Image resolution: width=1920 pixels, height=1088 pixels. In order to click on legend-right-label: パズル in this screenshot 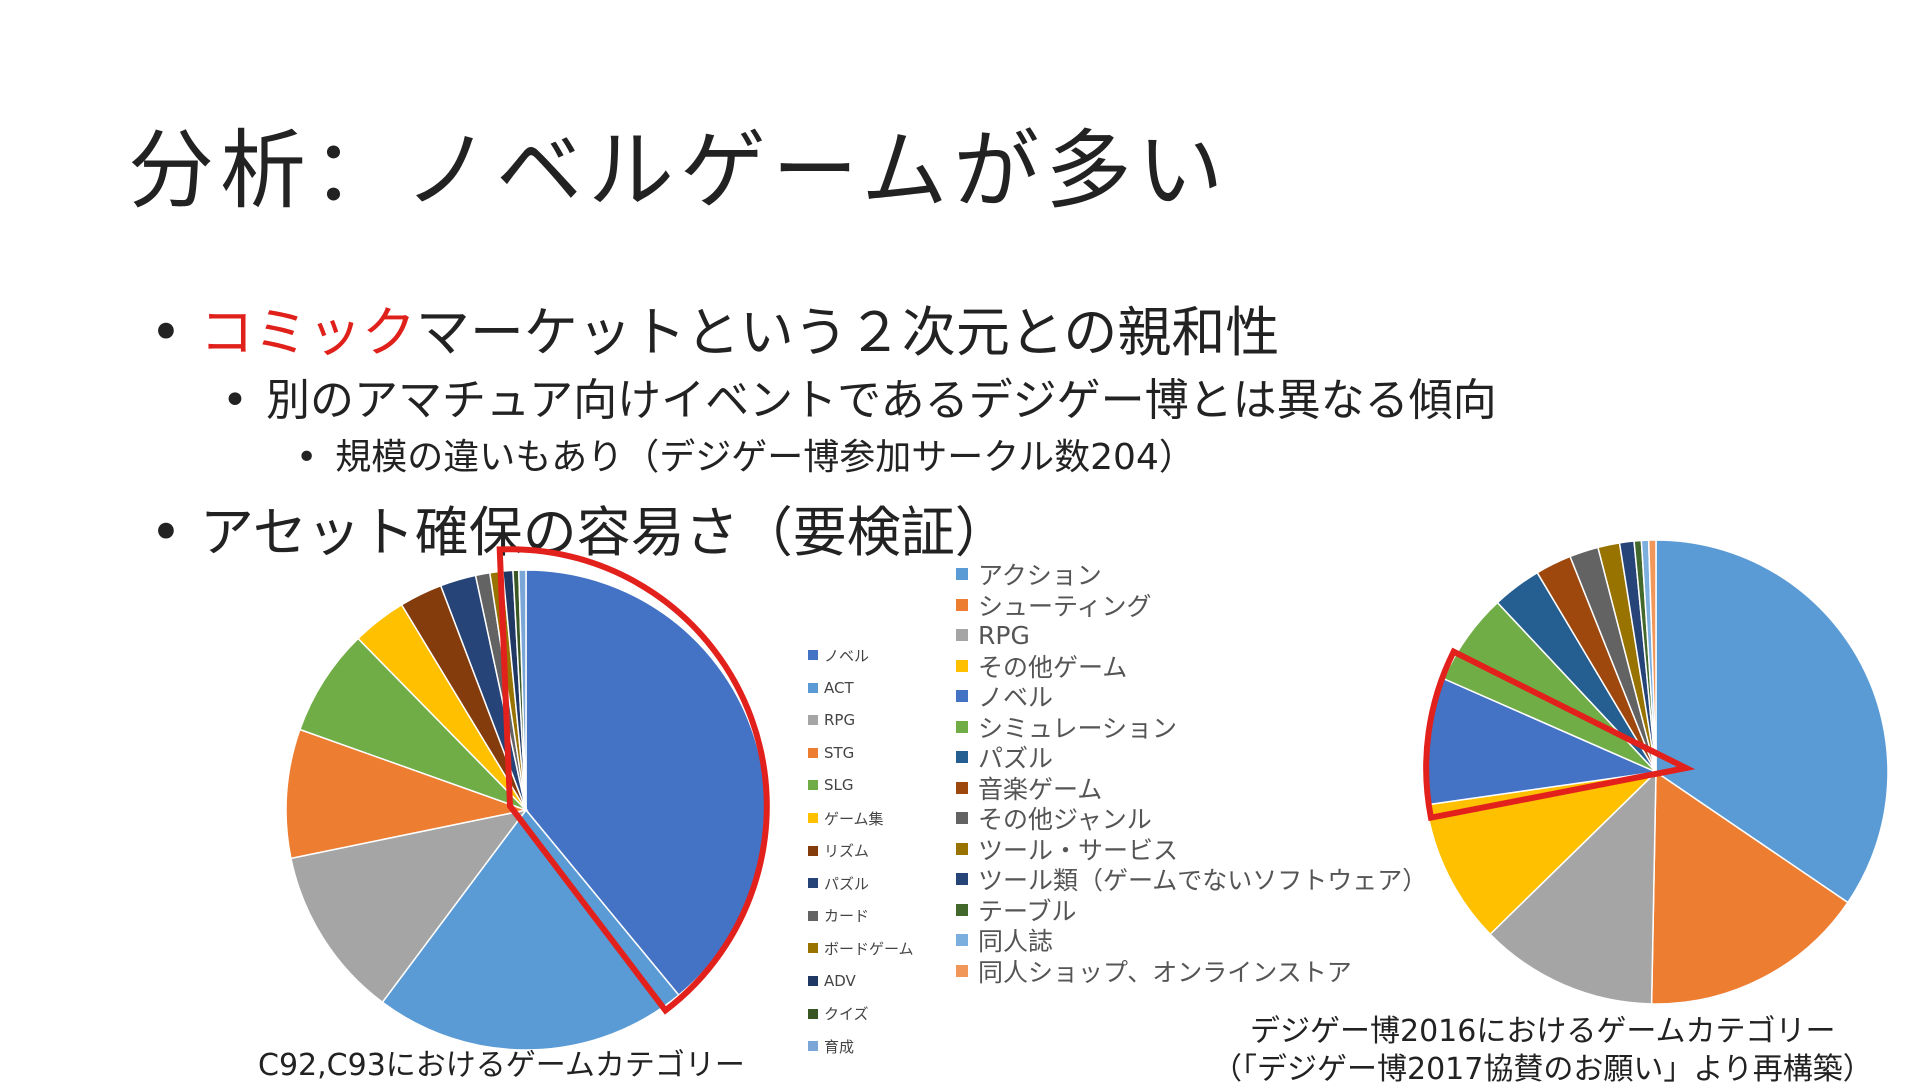, I will do `click(1016, 758)`.